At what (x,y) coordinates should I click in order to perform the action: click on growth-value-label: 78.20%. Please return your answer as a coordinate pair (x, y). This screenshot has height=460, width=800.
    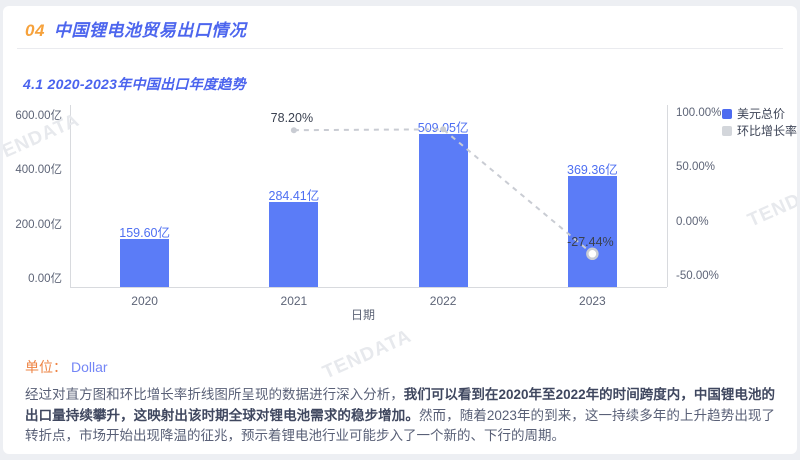
    Looking at the image, I should click on (292, 118).